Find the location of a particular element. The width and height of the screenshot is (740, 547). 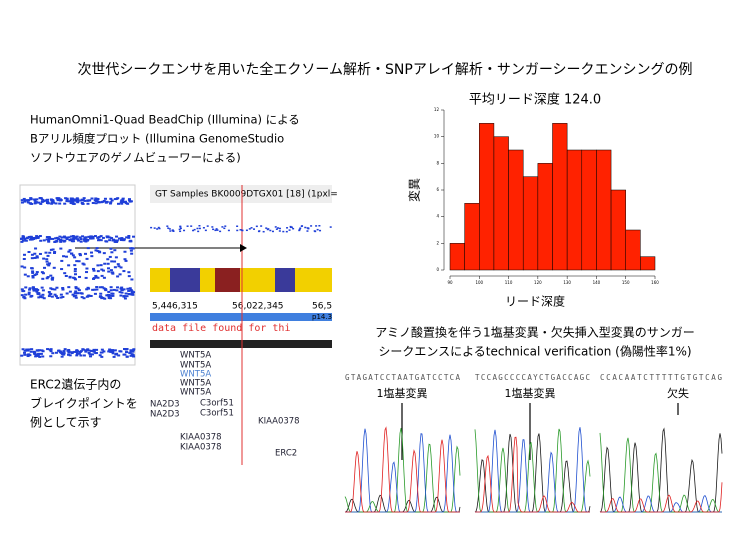

gene-label: NA2D3 is located at coordinates (165, 415).